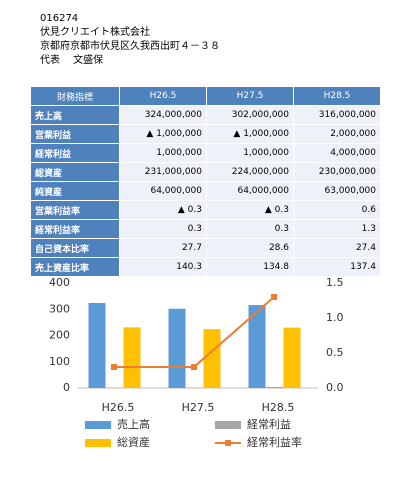 This screenshot has height=480, width=410. I want to click on cell: 140.3, so click(163, 267).